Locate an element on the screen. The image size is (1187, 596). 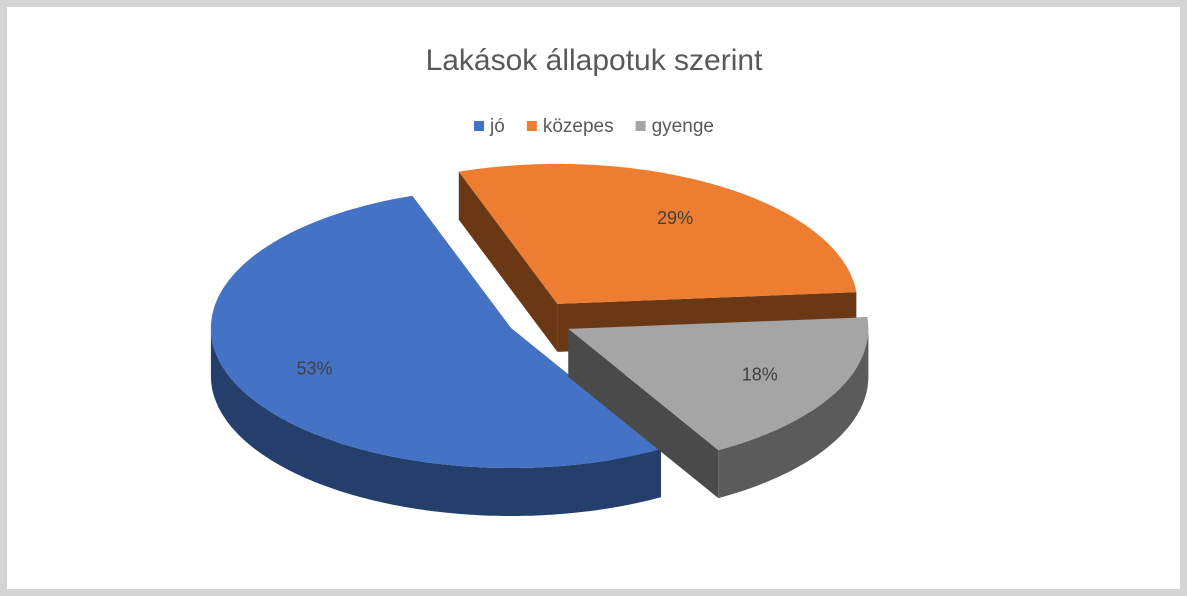
legend-item: gyenge is located at coordinates (674, 126).